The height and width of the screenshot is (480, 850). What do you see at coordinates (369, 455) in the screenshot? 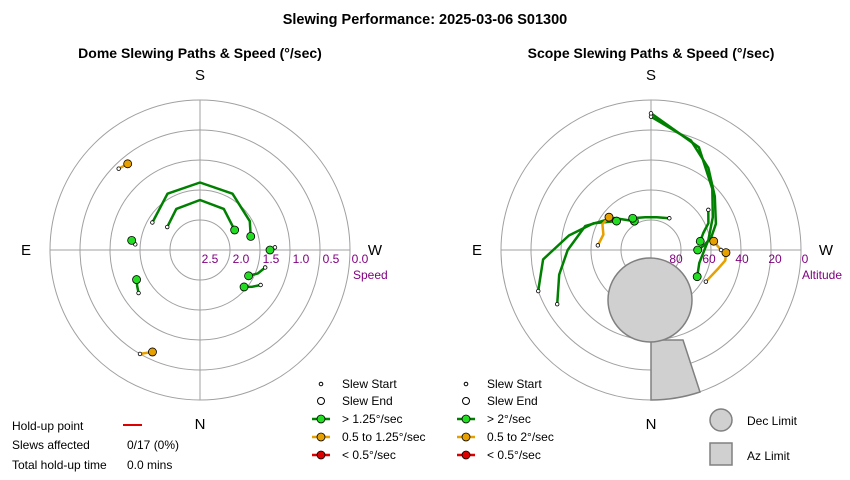
I see `dome-legend-slow: < 0.5°/sec` at bounding box center [369, 455].